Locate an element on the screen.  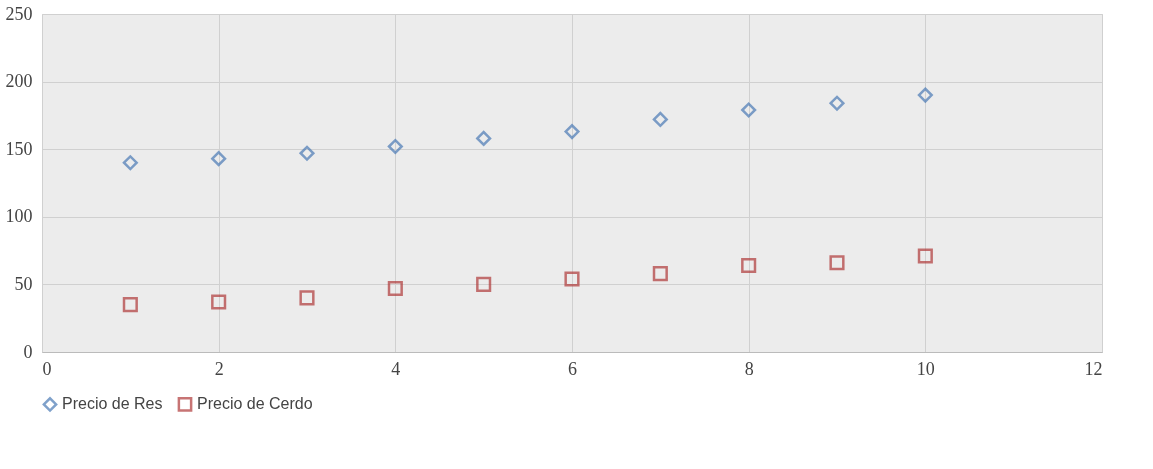
legend-label: Precio de Cerdo is located at coordinates (255, 404).